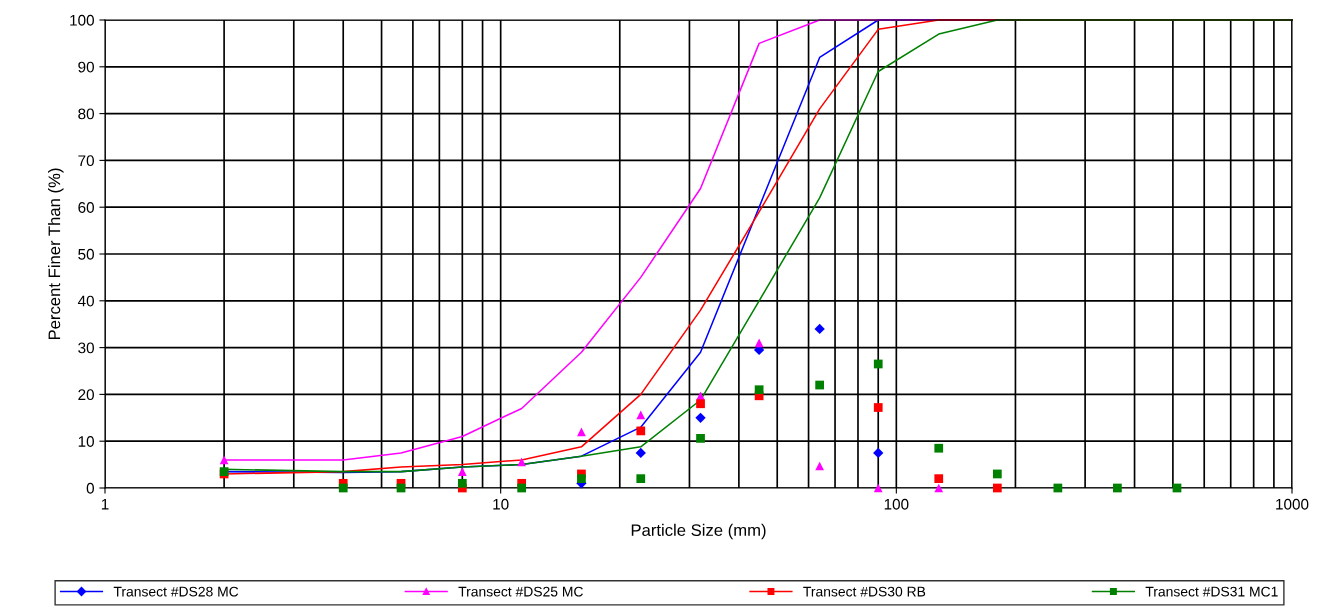 Image resolution: width=1339 pixels, height=613 pixels. Describe the element at coordinates (864, 591) in the screenshot. I see `legend-label: Transect #DS30 RB` at that location.